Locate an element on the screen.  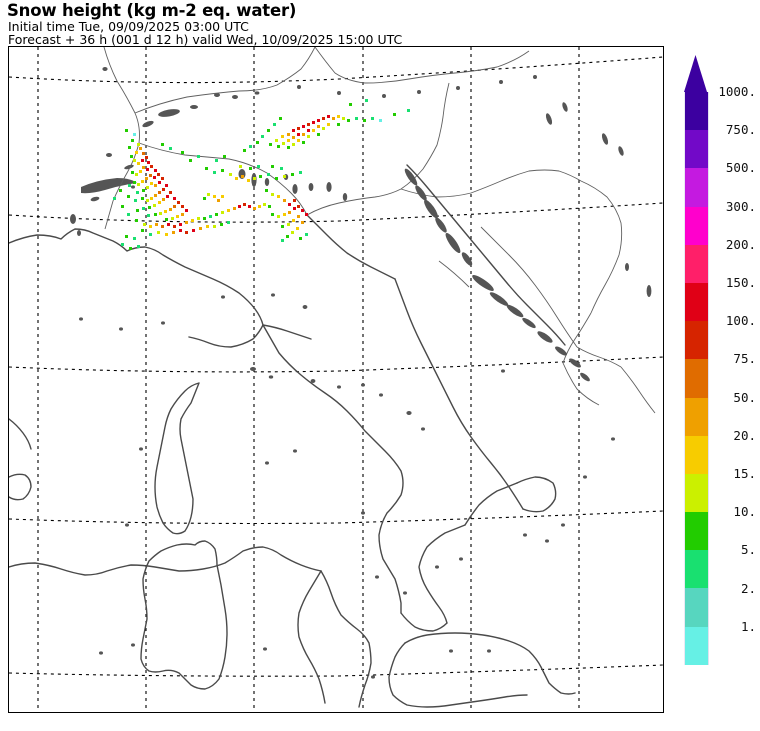
snow-cluster-central-alps is located at coordinates (231, 162).